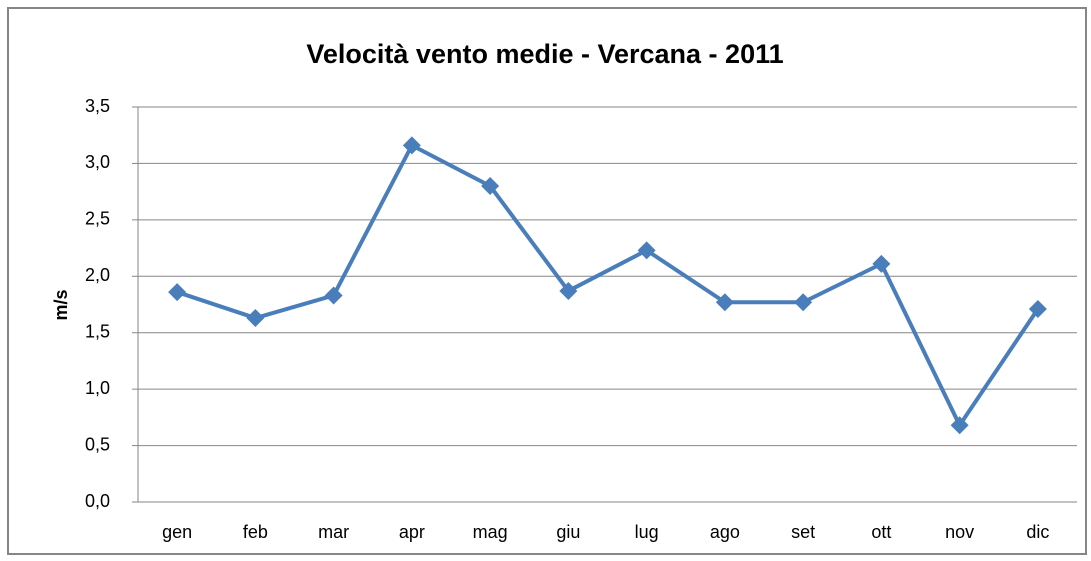  What do you see at coordinates (97, 501) in the screenshot?
I see `y-tick-label: 0,0` at bounding box center [97, 501].